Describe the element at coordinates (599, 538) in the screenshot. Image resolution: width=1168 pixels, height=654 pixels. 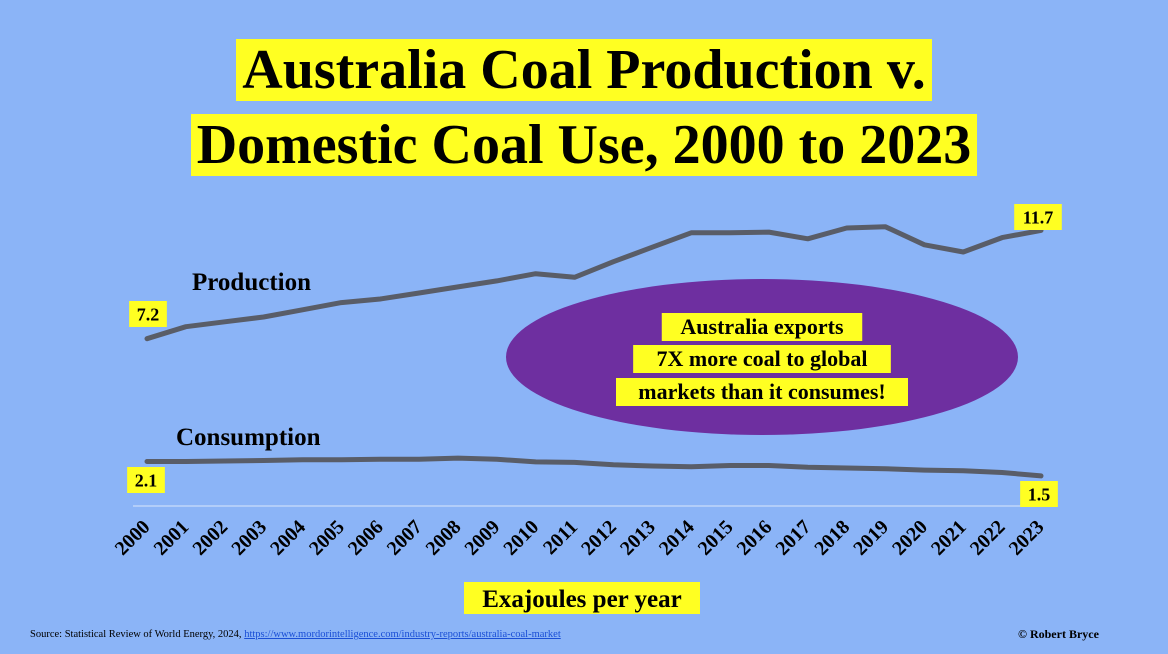
I see `x-tick-label-2012: 2012` at that location.